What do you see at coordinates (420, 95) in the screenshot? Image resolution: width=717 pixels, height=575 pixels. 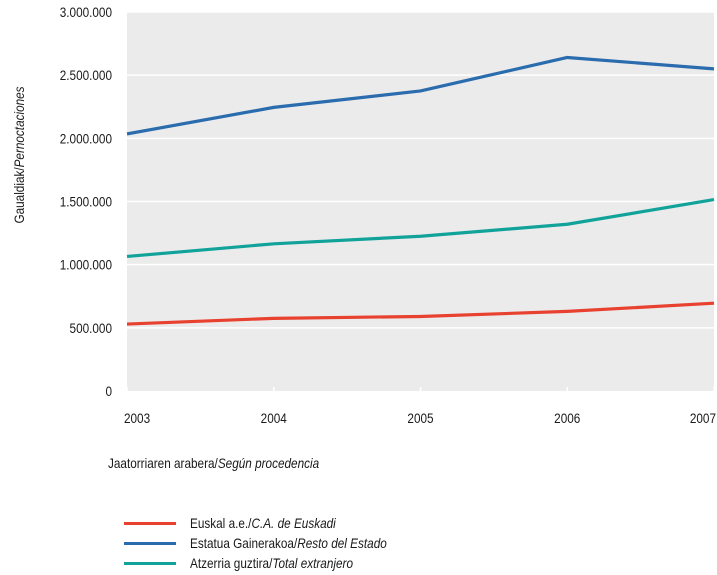 I see `series-line-estado` at bounding box center [420, 95].